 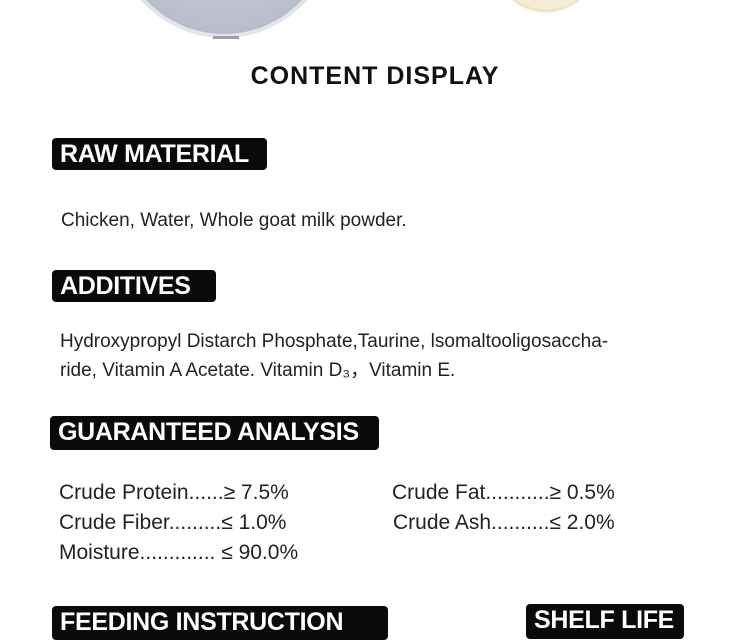 What do you see at coordinates (375, 76) in the screenshot?
I see `page-title: CONTENT DISPLAY` at bounding box center [375, 76].